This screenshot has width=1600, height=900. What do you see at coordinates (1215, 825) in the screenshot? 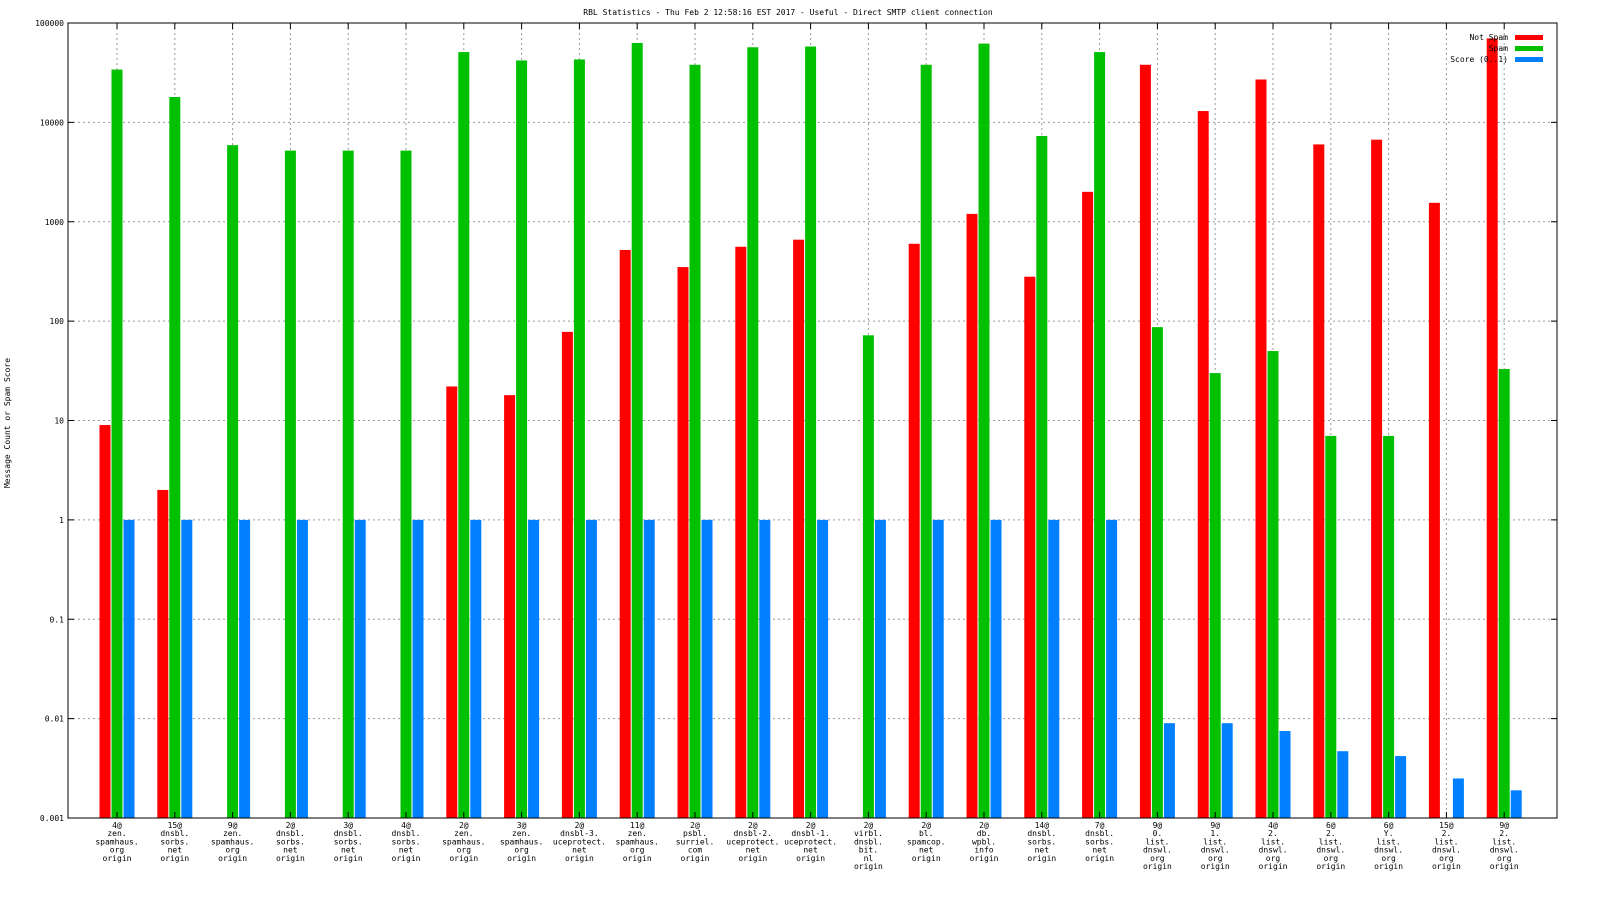
I see `x-tick-label-line: 9@` at bounding box center [1215, 825].